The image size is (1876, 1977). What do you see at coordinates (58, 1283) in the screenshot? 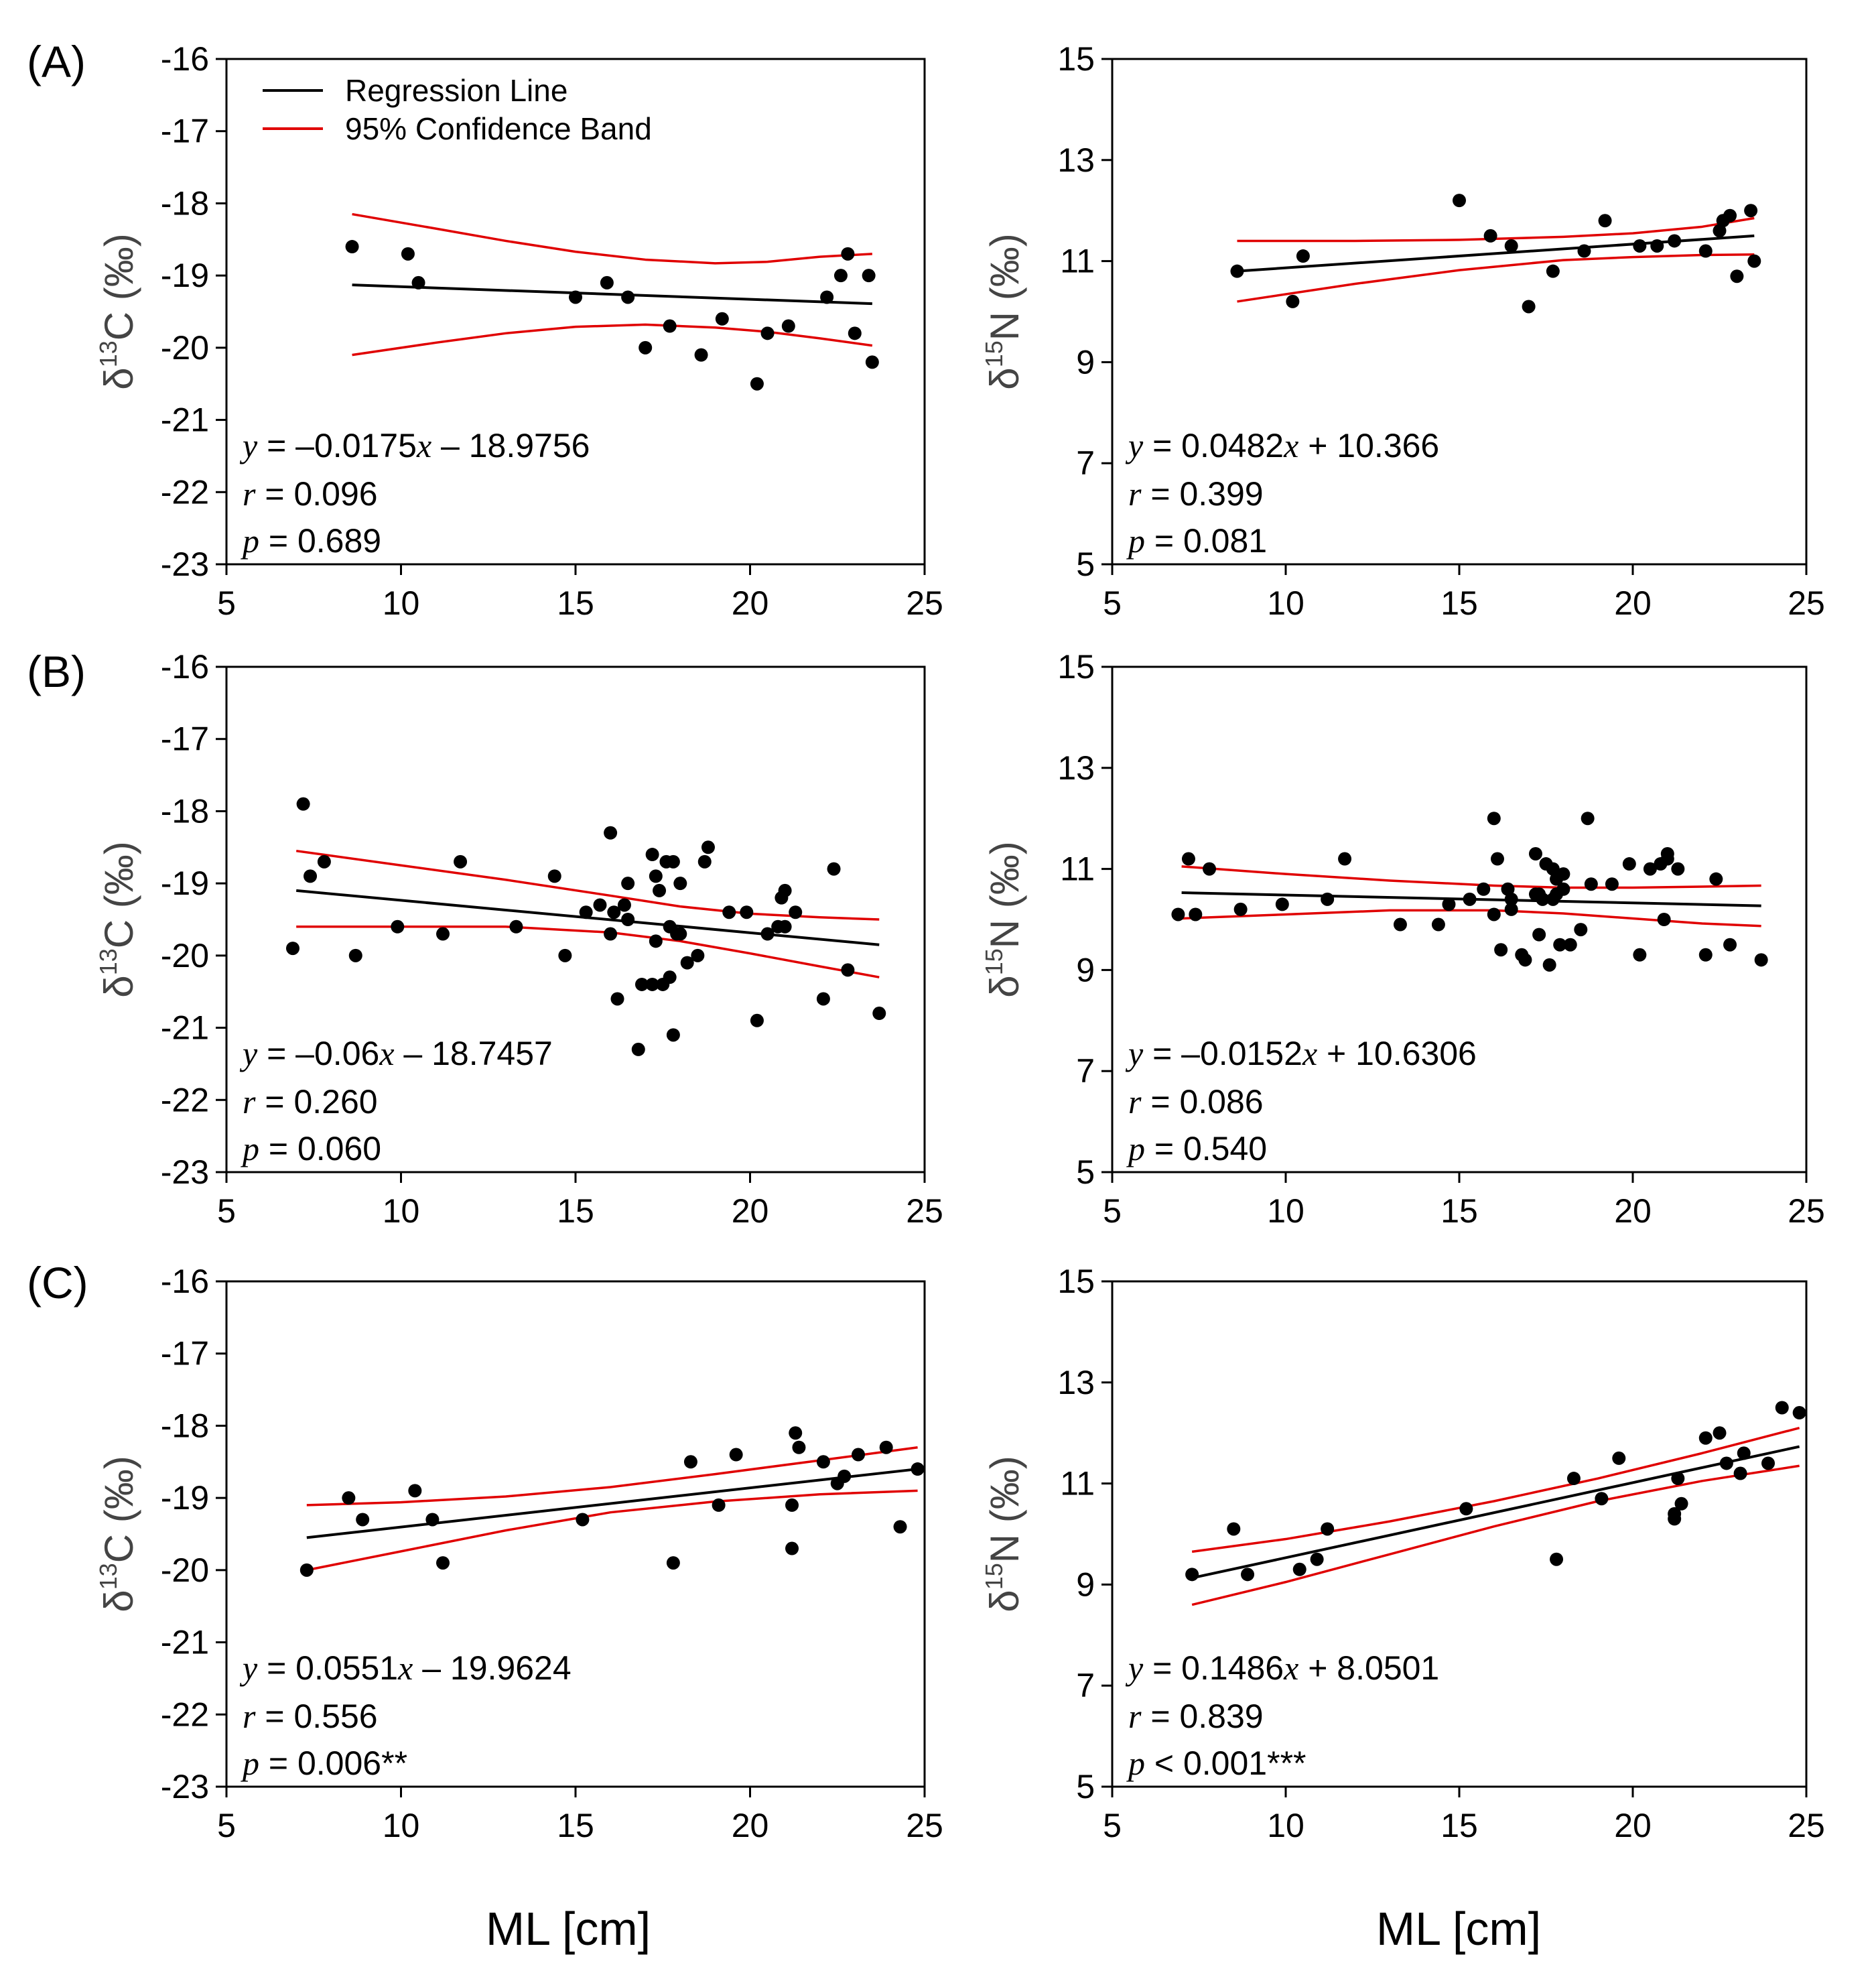
I see `row-label-c: (C)` at bounding box center [58, 1283].